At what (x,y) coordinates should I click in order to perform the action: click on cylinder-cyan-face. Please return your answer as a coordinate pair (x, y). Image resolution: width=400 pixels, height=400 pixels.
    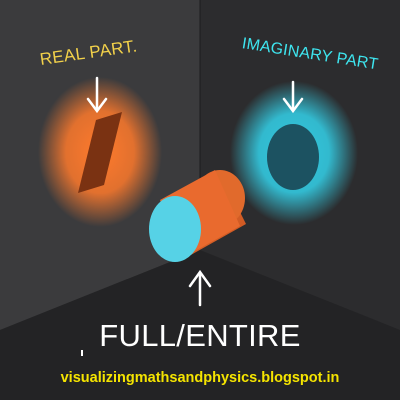
    Looking at the image, I should click on (175, 229).